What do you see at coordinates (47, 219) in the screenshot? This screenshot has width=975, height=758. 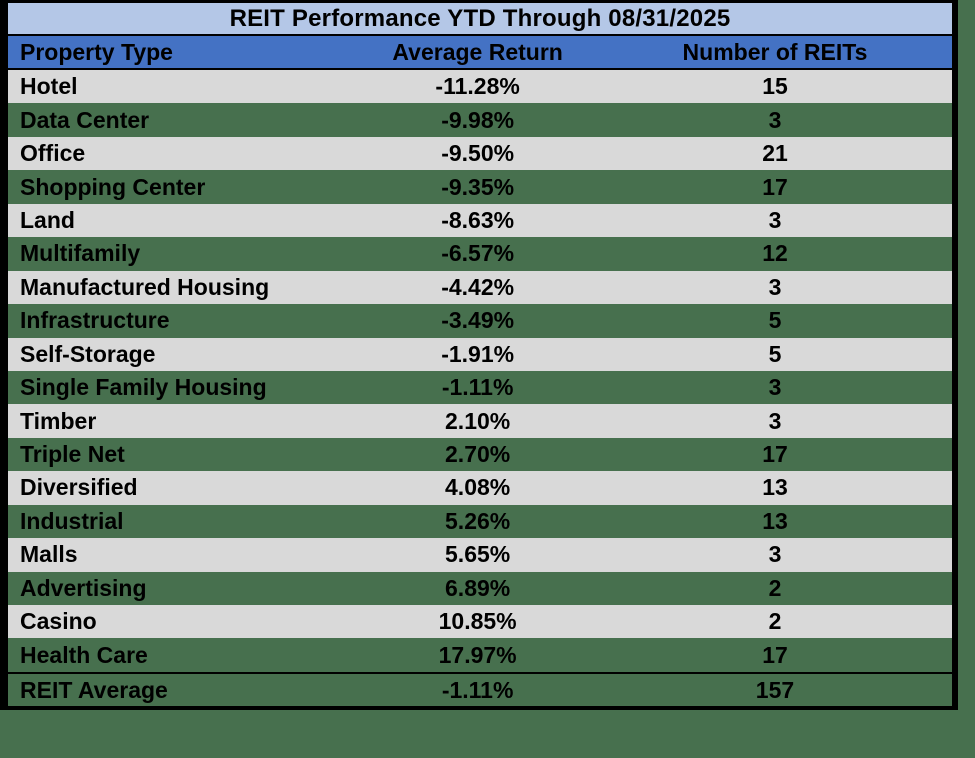 I see `property-type-cell: Land` at bounding box center [47, 219].